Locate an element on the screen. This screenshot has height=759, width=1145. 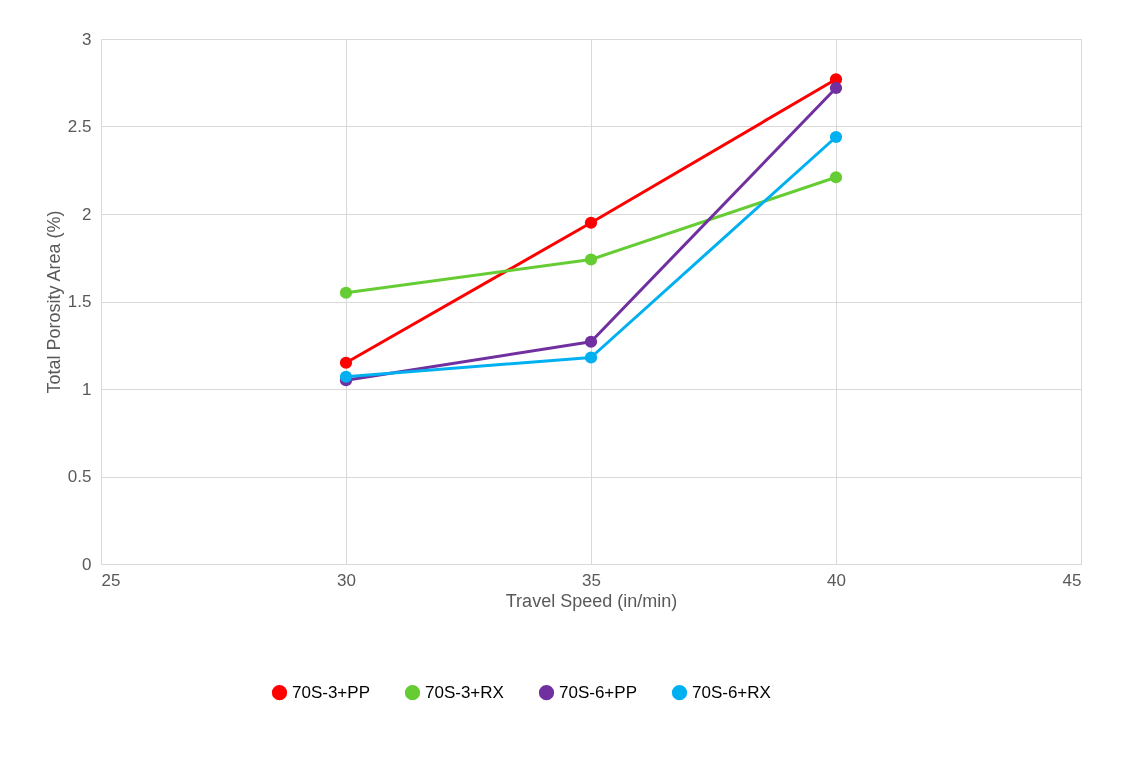
y-tick-label: 2 is located at coordinates (87, 214).